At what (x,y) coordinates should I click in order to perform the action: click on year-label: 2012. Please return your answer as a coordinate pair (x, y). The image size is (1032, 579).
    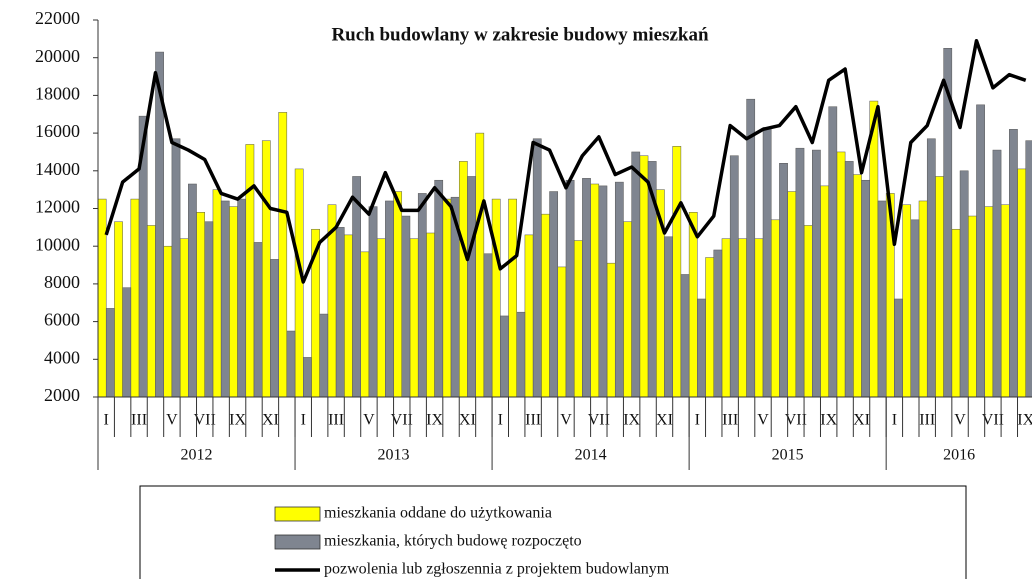
    Looking at the image, I should click on (197, 455).